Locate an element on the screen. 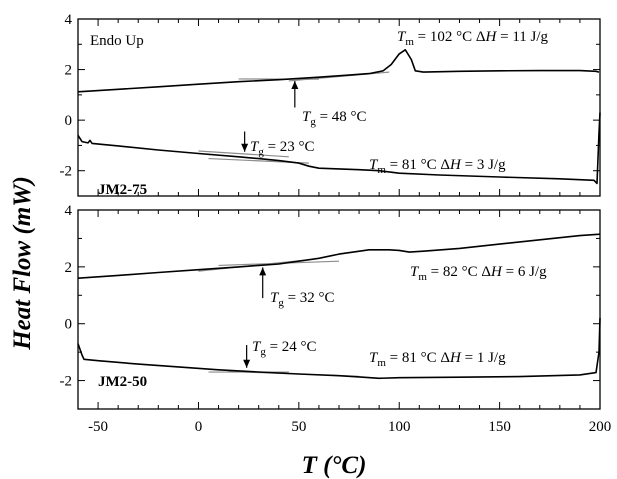  endo-up-label: Endo Up is located at coordinates (117, 41).